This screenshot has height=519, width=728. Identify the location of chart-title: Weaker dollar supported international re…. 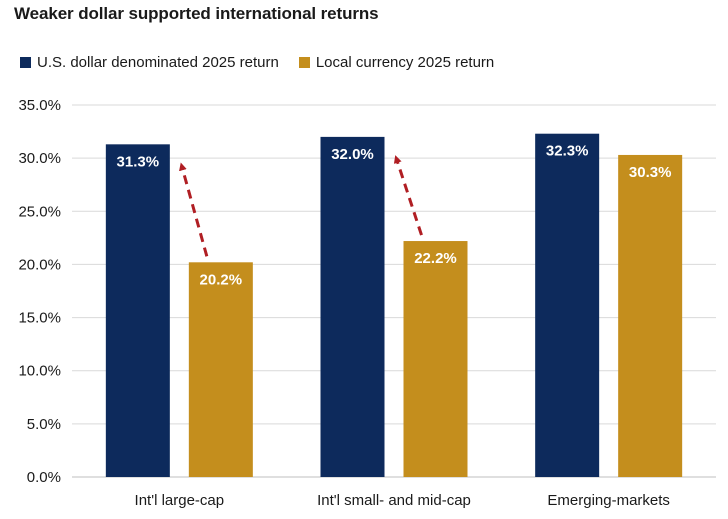
(196, 13).